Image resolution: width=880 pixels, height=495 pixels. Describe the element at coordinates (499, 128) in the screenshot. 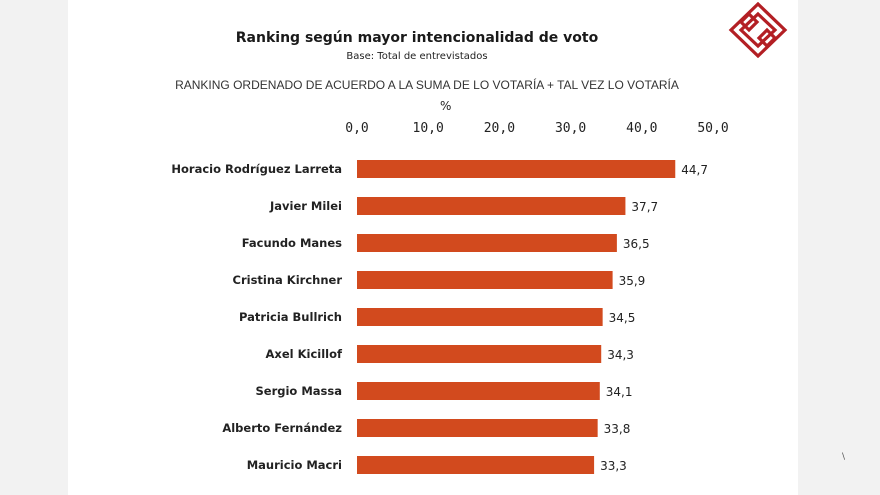

I see `x-tick-label: 20,0` at that location.